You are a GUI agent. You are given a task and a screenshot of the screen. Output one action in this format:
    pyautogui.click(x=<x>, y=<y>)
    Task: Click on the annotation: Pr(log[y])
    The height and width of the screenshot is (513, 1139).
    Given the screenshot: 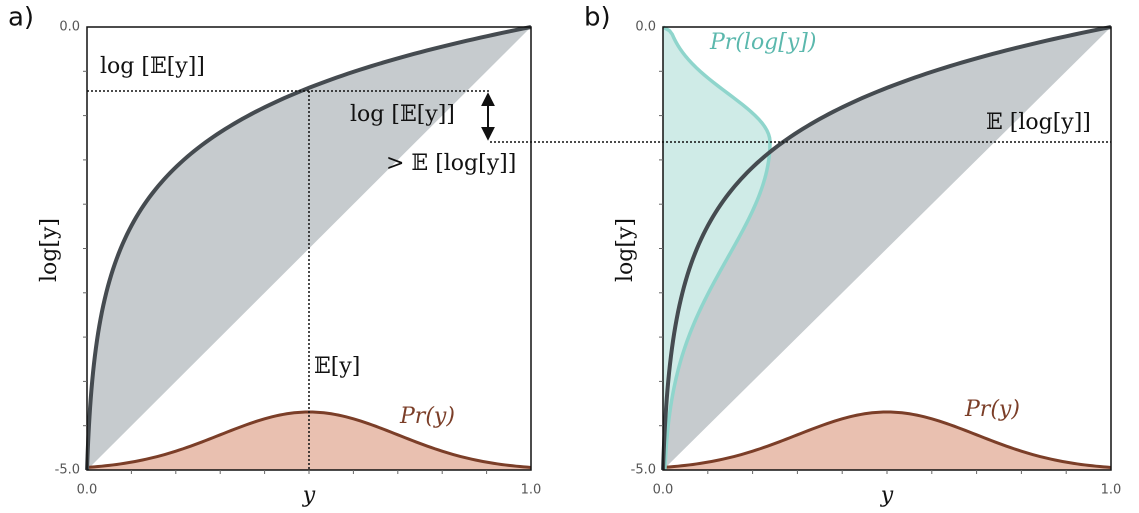 What is the action you would take?
    pyautogui.click(x=762, y=42)
    